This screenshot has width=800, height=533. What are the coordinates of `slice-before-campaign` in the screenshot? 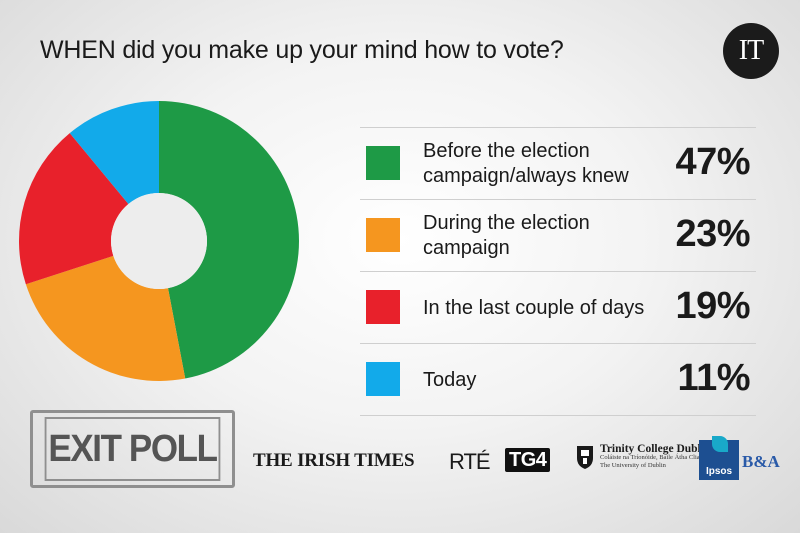 It's located at (229, 240).